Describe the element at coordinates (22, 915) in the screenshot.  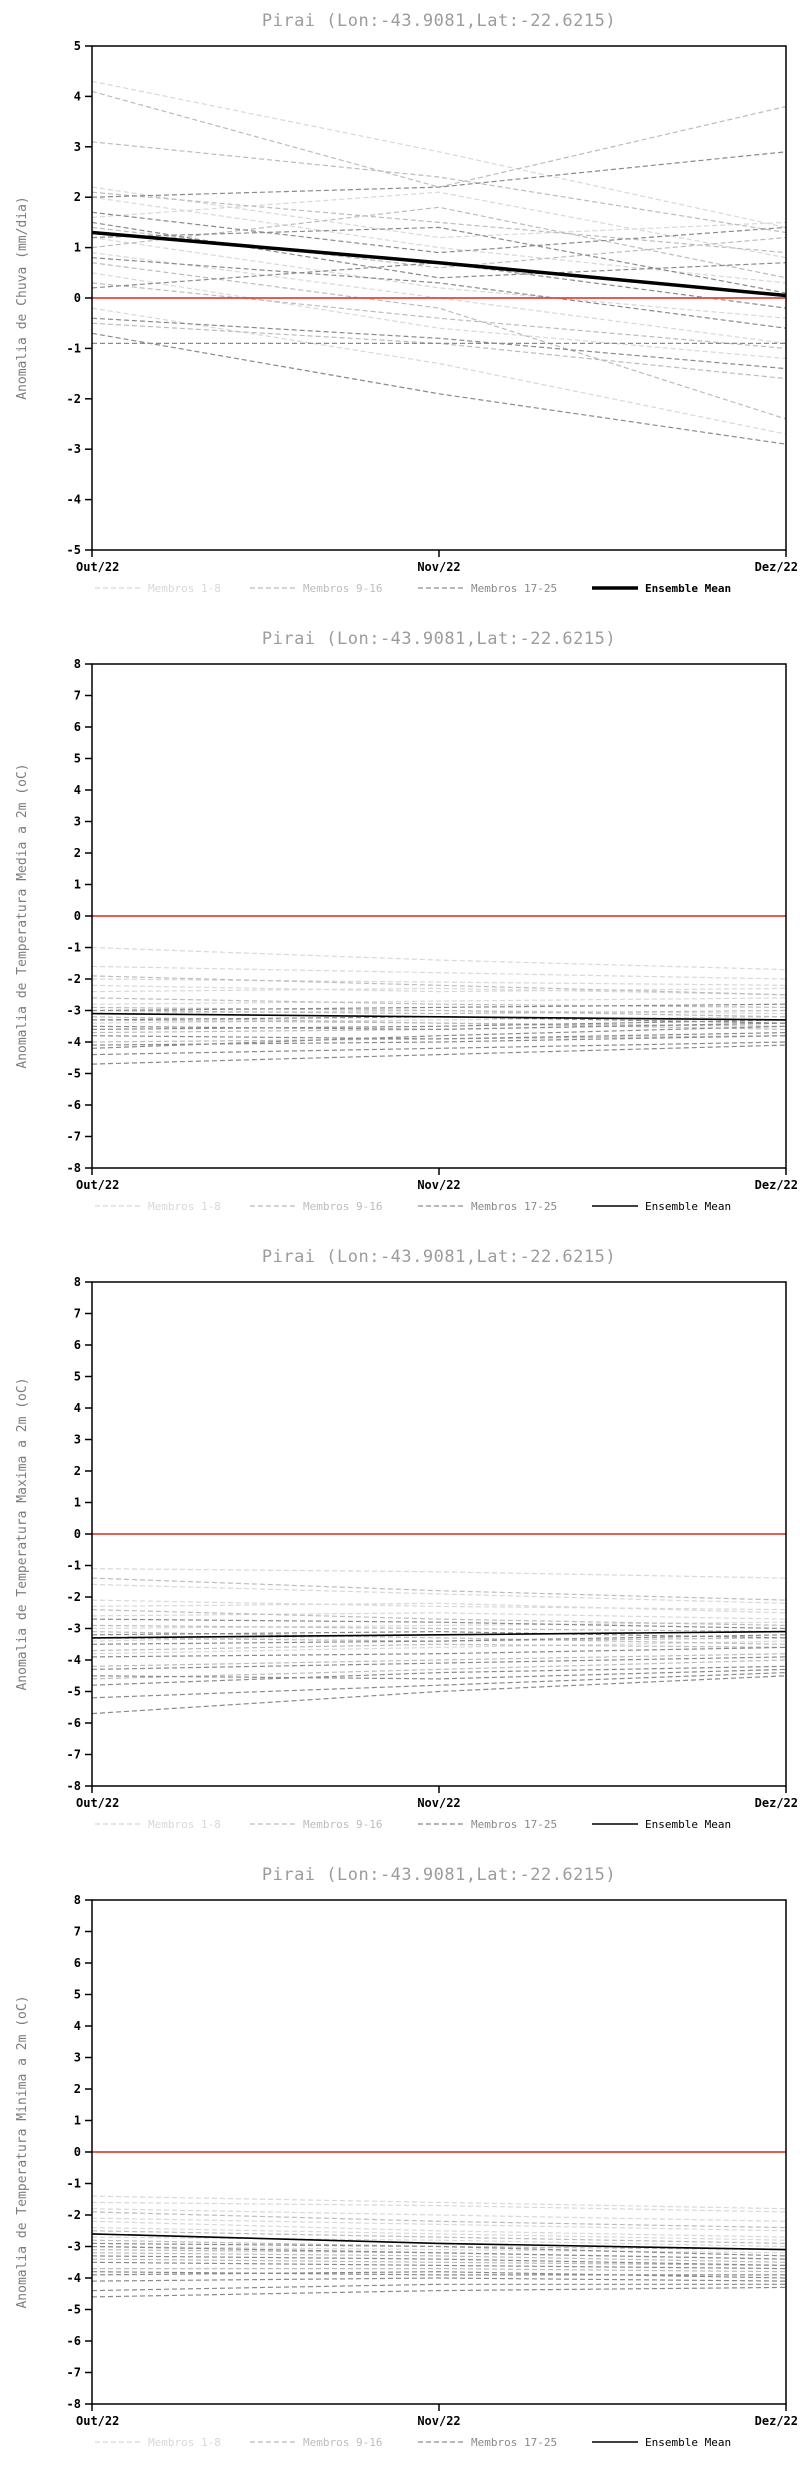
I see `y-axis-label: Anomalia de Temperatura Media a 2m (oC)` at that location.